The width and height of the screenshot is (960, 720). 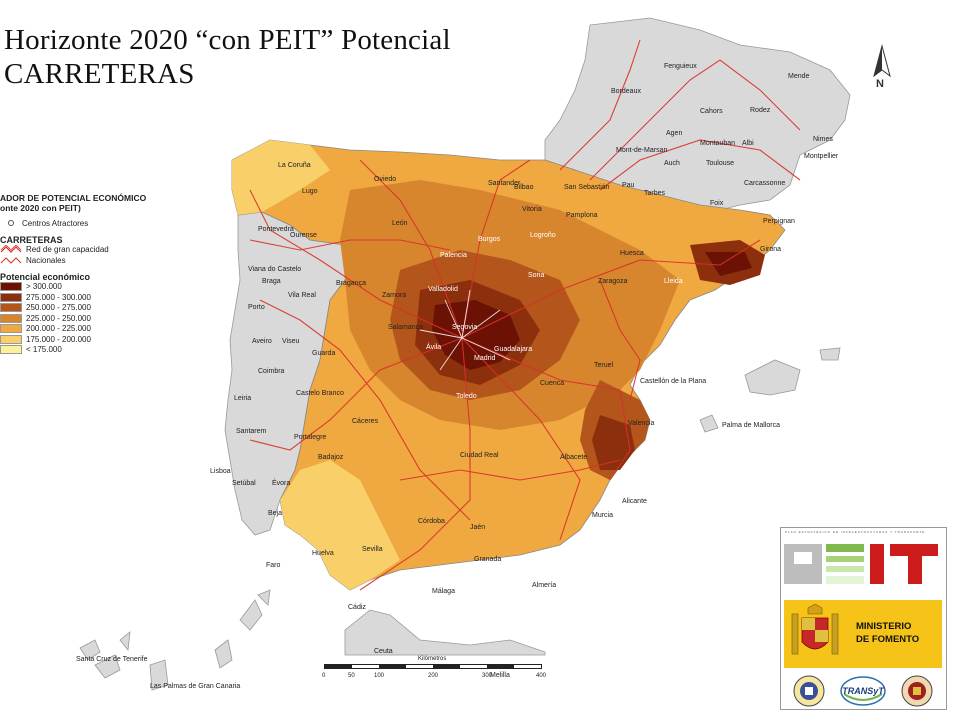 I want to click on map-title-line2: CARRETERAS, so click(x=99, y=74).